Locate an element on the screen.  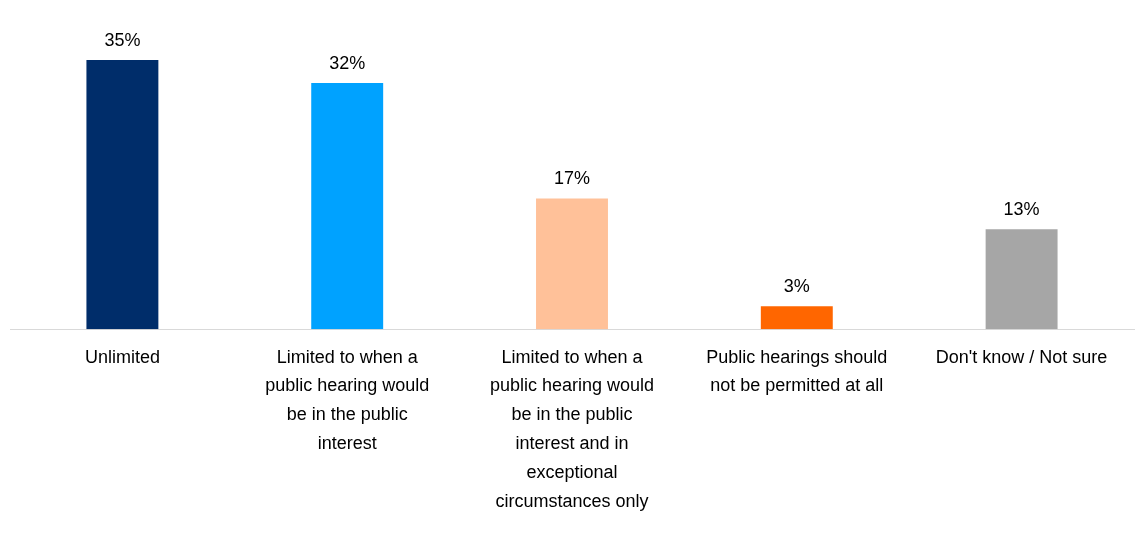
data-label: 3% is located at coordinates (796, 286).